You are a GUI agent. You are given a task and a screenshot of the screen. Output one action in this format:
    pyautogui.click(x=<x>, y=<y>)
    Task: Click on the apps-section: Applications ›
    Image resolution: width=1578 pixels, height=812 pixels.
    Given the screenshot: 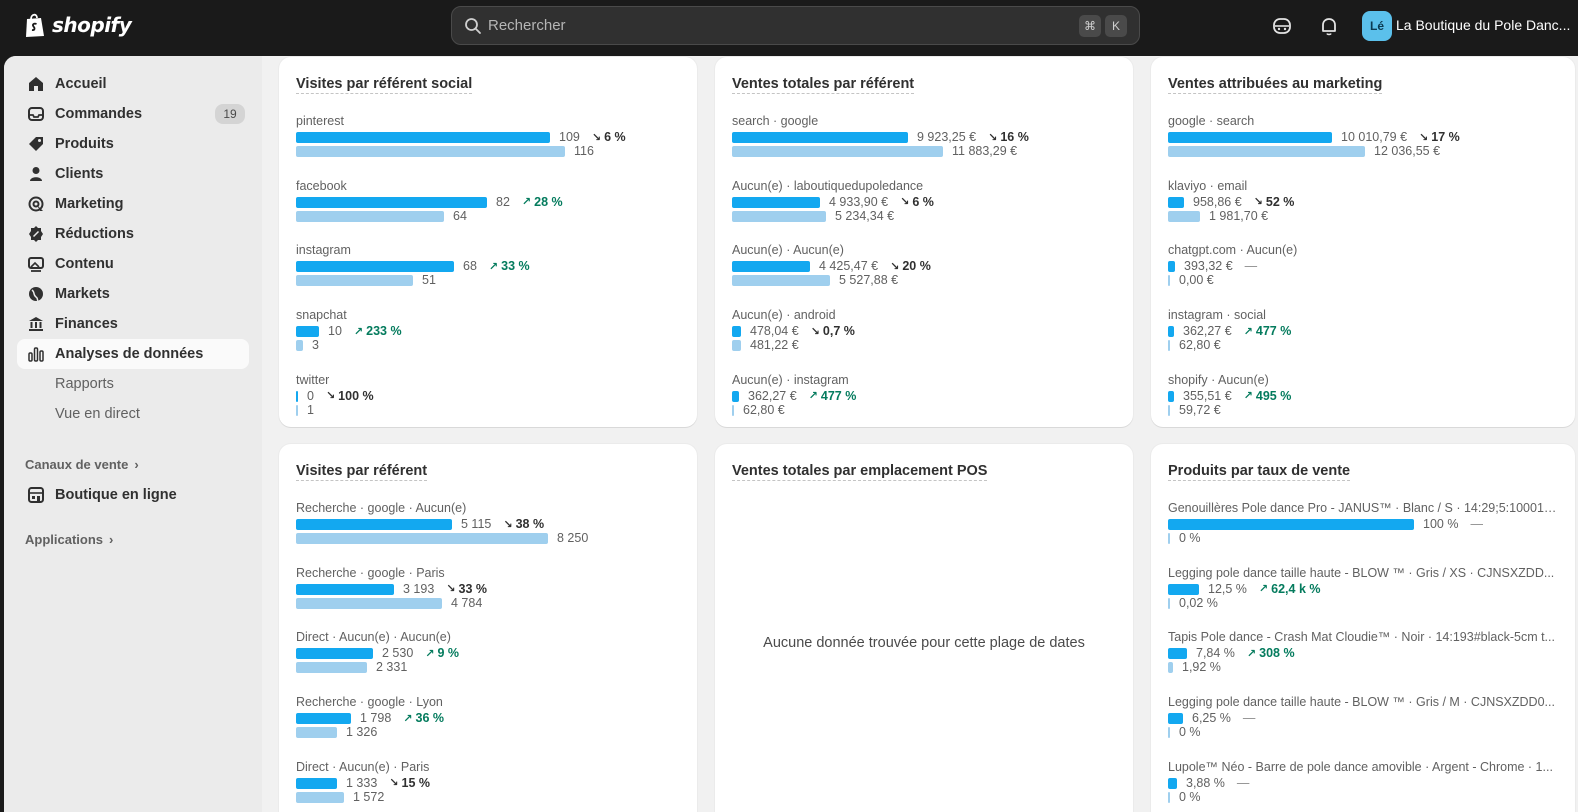 What is the action you would take?
    pyautogui.click(x=69, y=539)
    